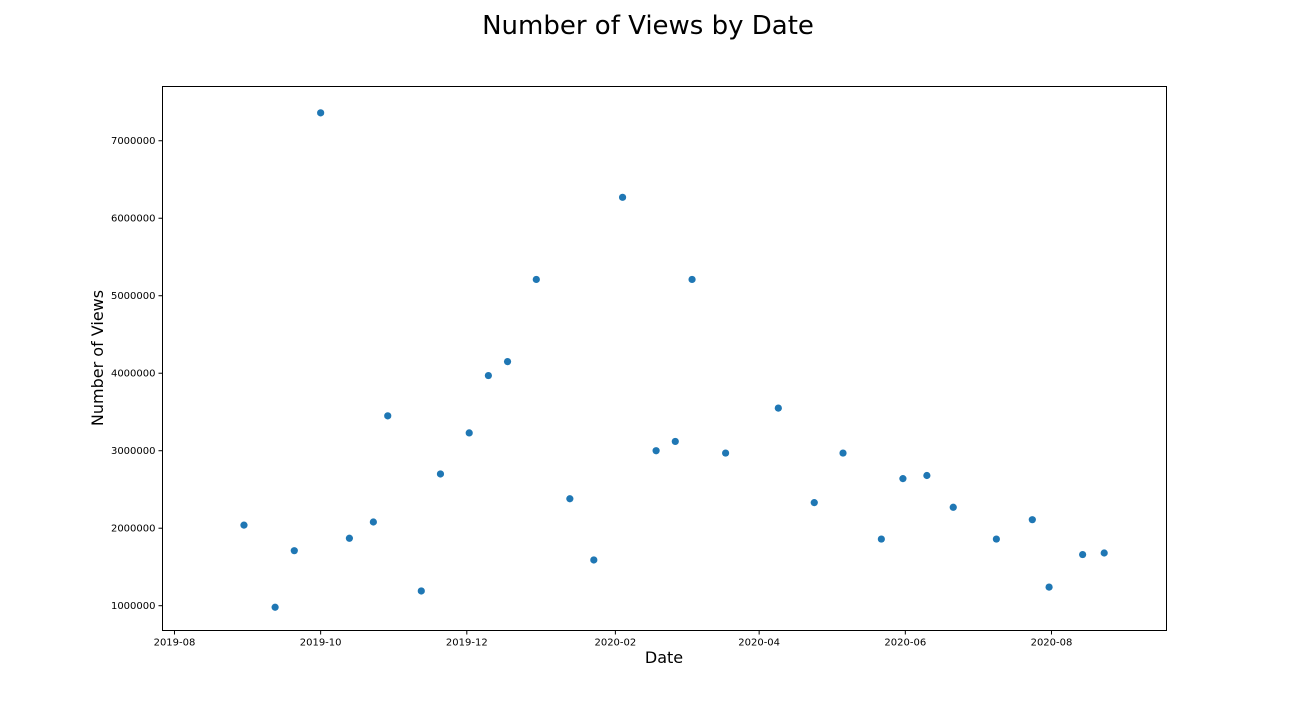 The width and height of the screenshot is (1296, 720). What do you see at coordinates (133, 606) in the screenshot?
I see `y-tick-label: 1000000` at bounding box center [133, 606].